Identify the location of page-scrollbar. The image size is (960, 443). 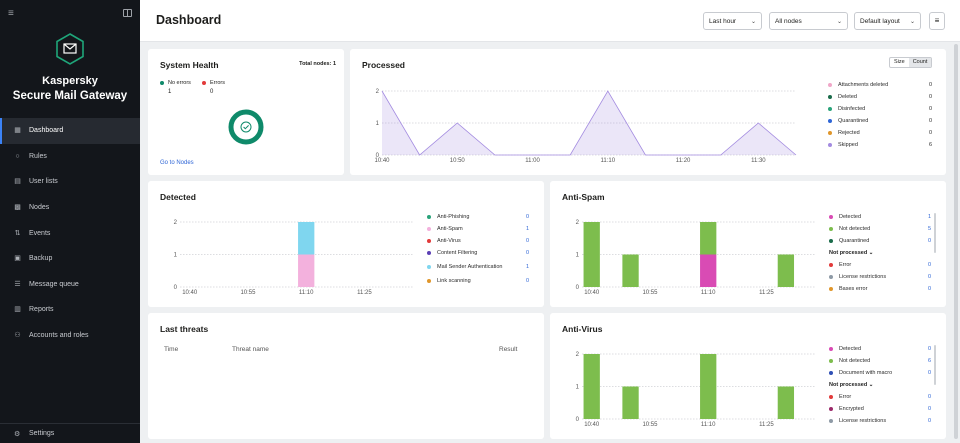
(956, 241).